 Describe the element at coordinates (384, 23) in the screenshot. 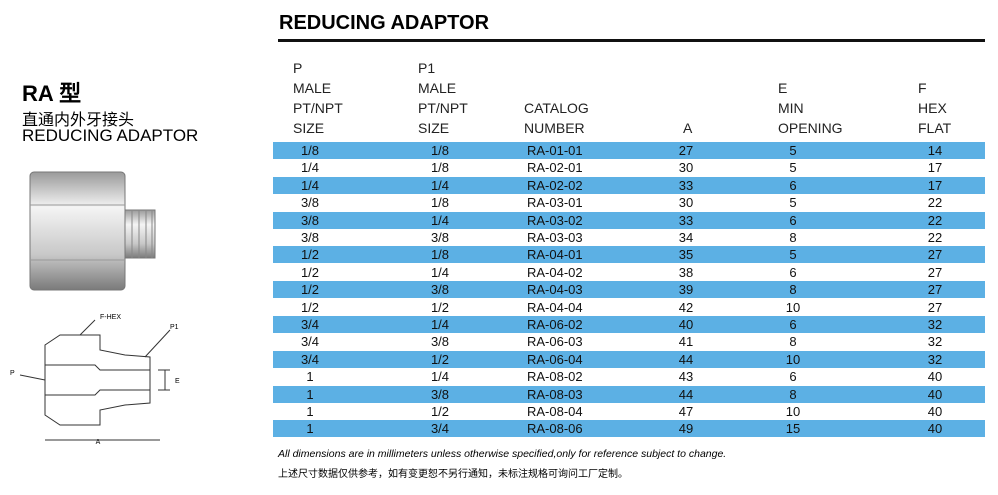

I see `title: REDUCING ADAPTOR` at that location.